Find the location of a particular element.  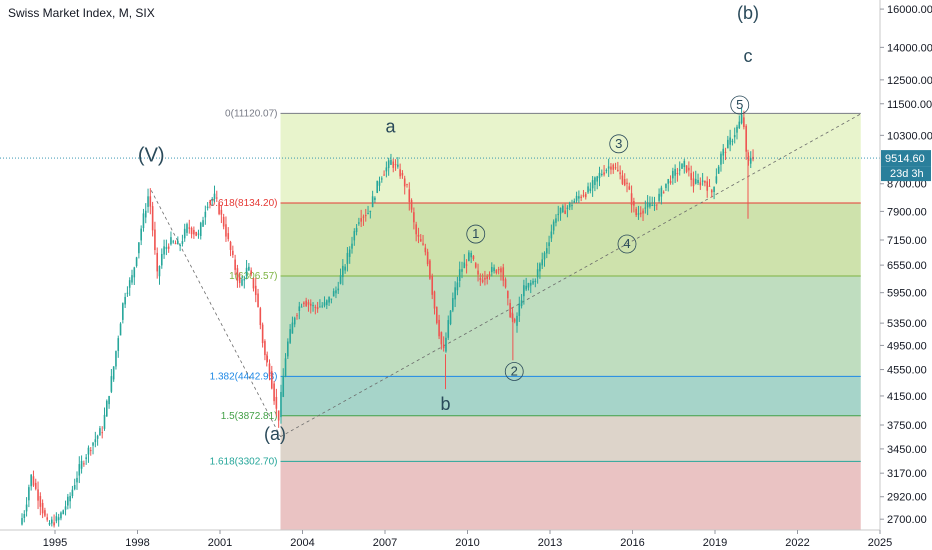

y-tick-label: 3170.00 is located at coordinates (907, 474).